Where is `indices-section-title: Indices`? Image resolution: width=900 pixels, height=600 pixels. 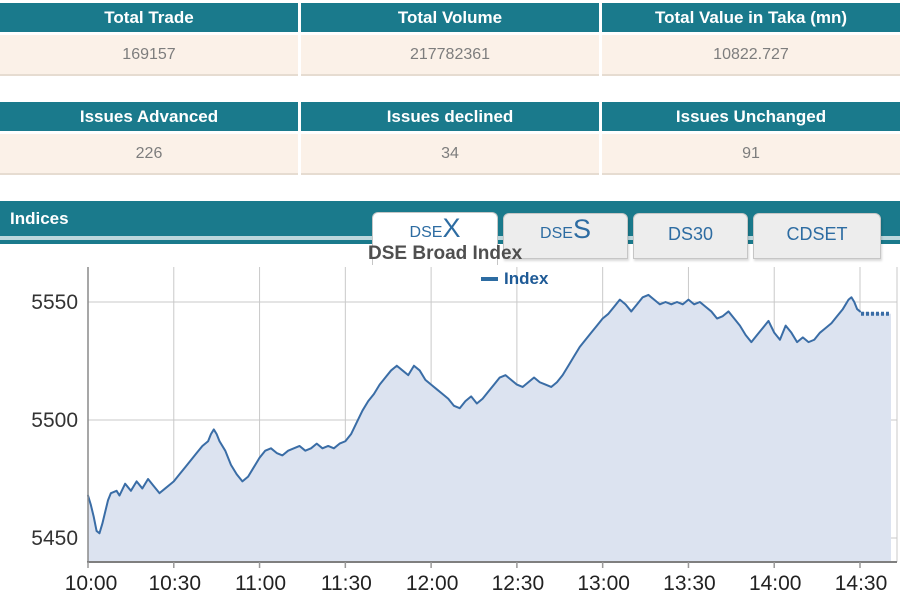 indices-section-title: Indices is located at coordinates (39, 218).